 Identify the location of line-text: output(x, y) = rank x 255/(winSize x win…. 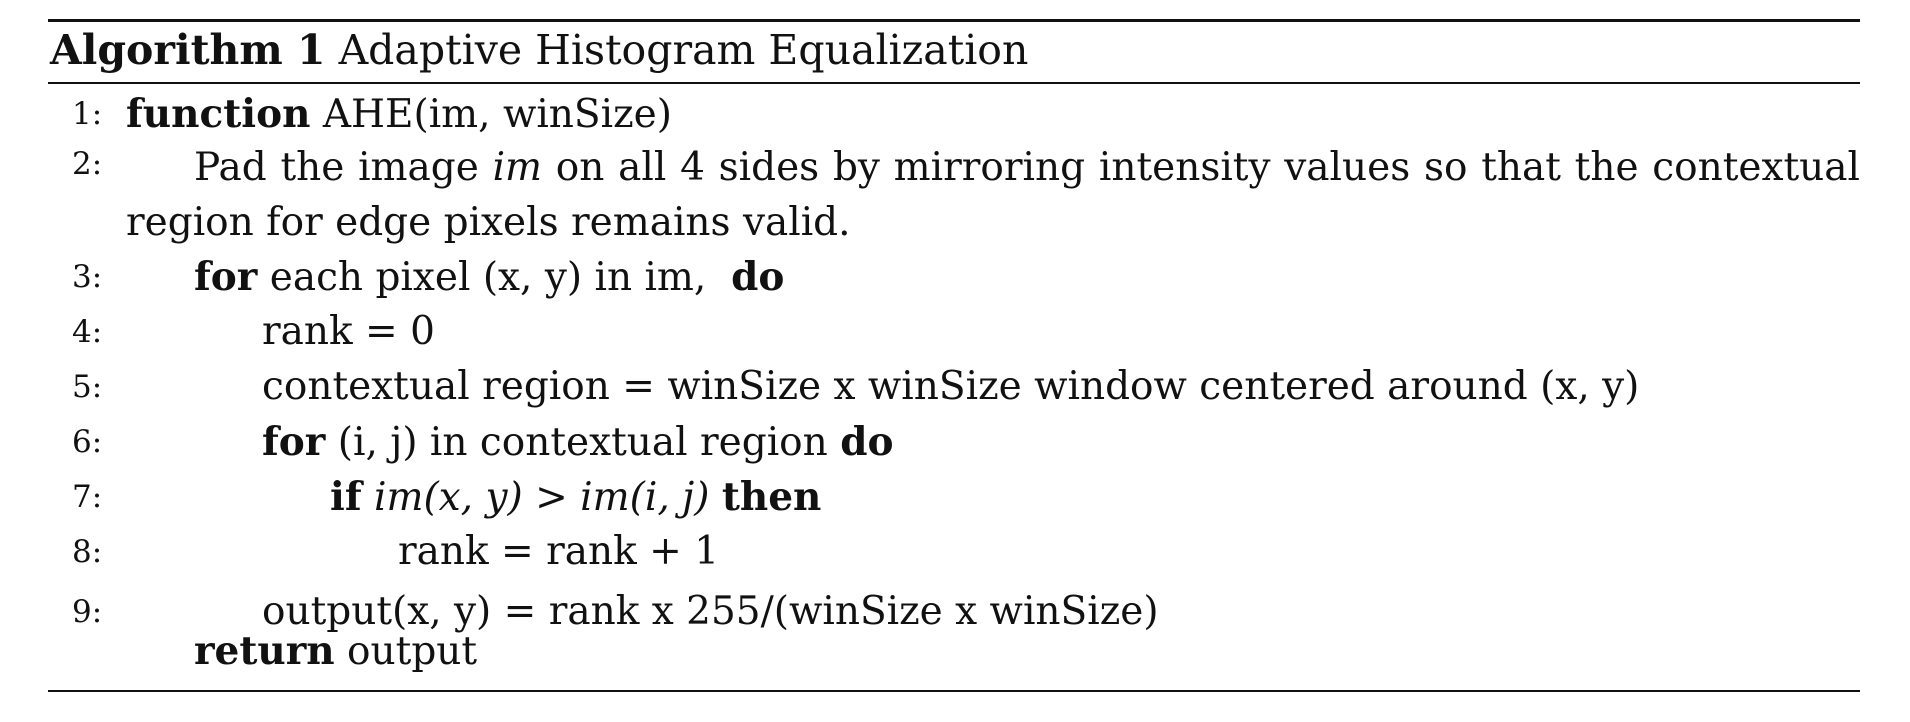
(710, 611).